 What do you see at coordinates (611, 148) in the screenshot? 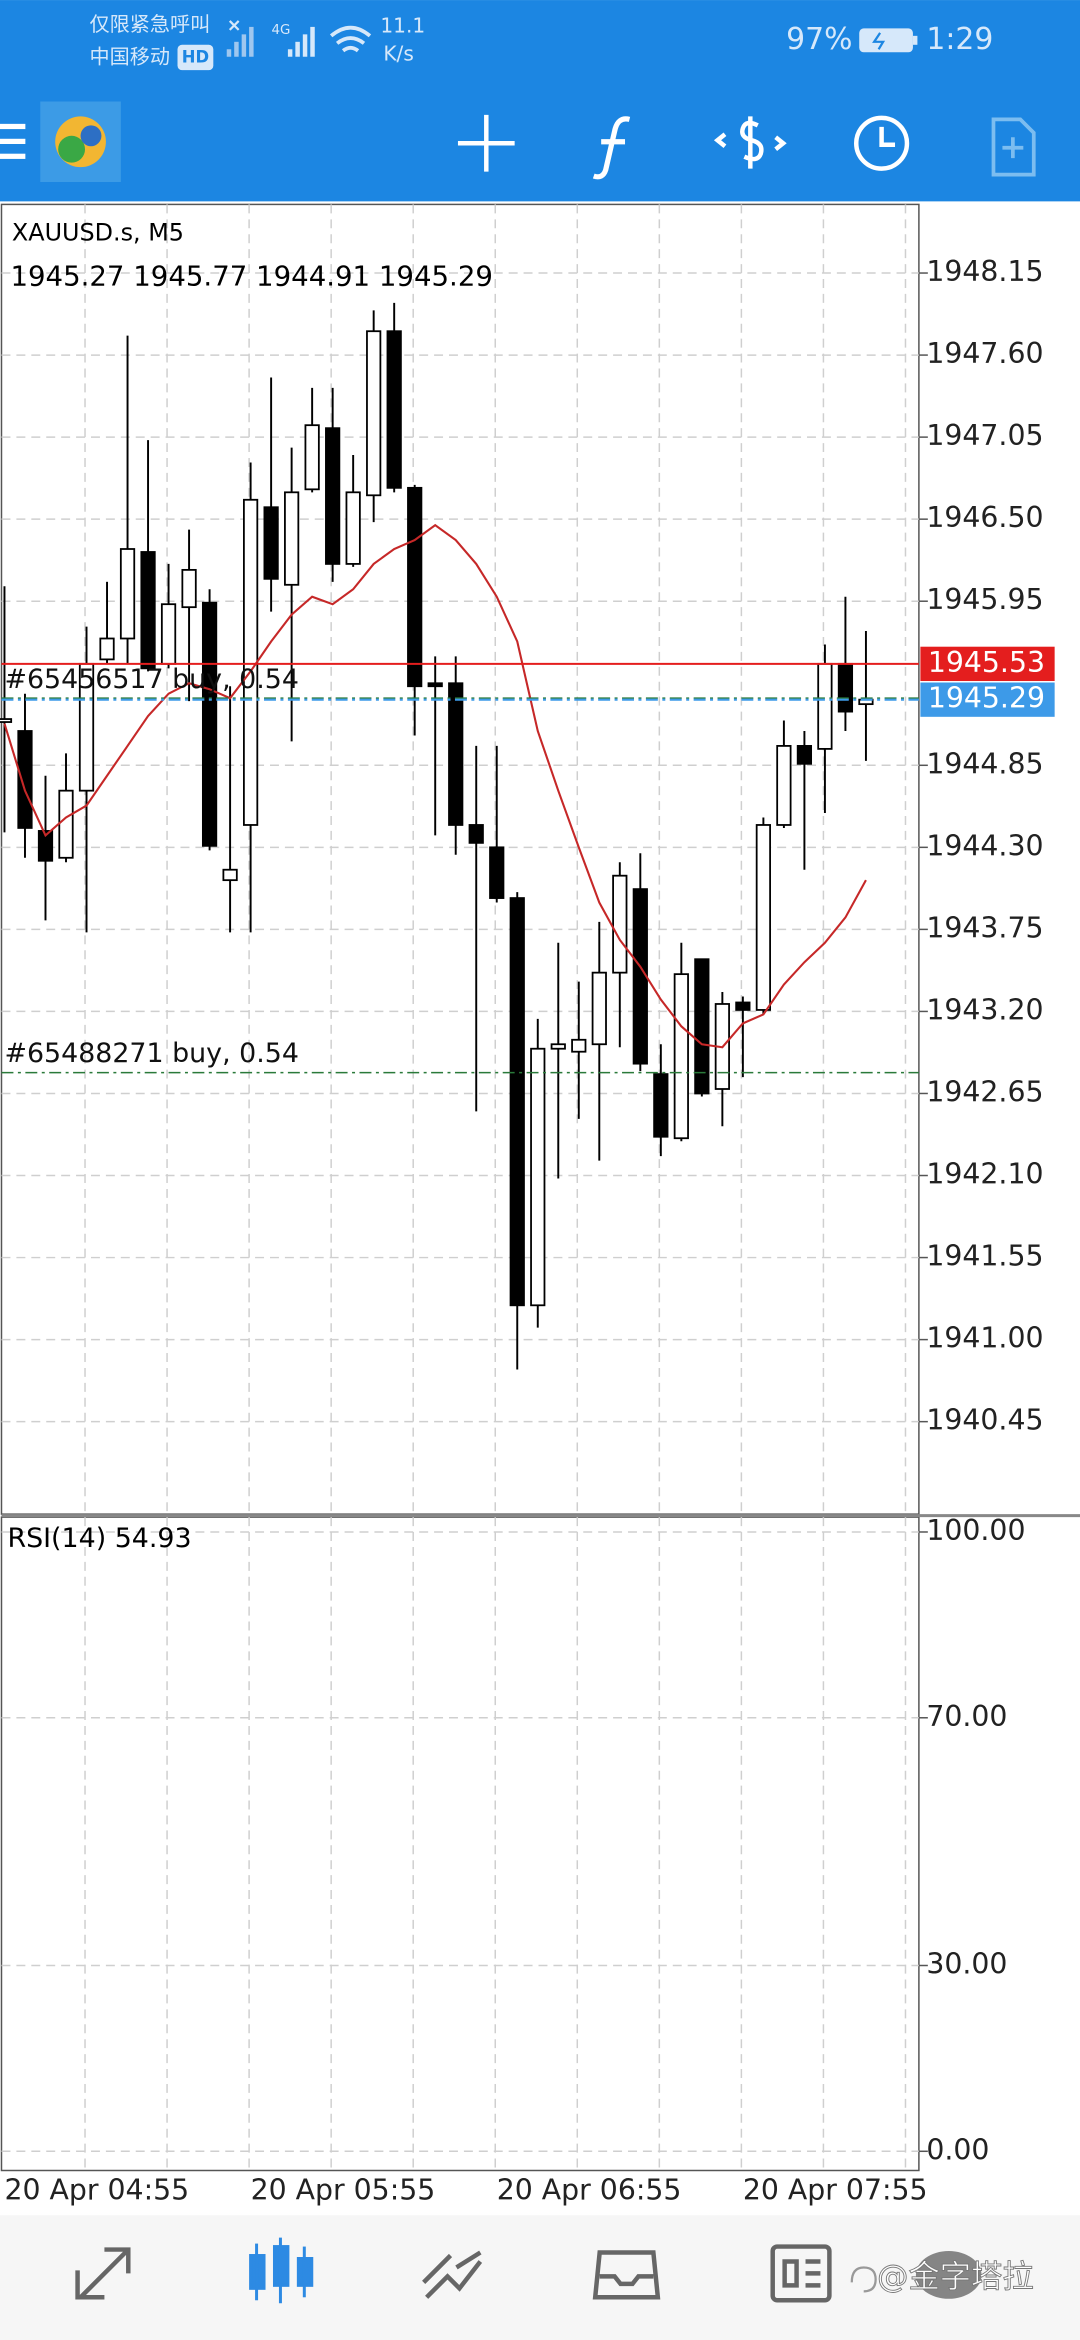
I see `indicators-button` at bounding box center [611, 148].